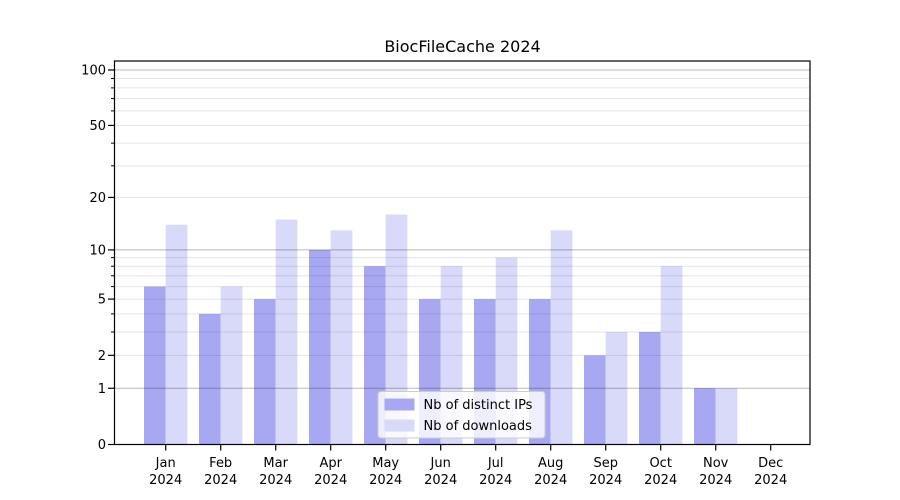 The width and height of the screenshot is (900, 500). I want to click on bar-nb-of-distinct-ips-nov, so click(705, 416).